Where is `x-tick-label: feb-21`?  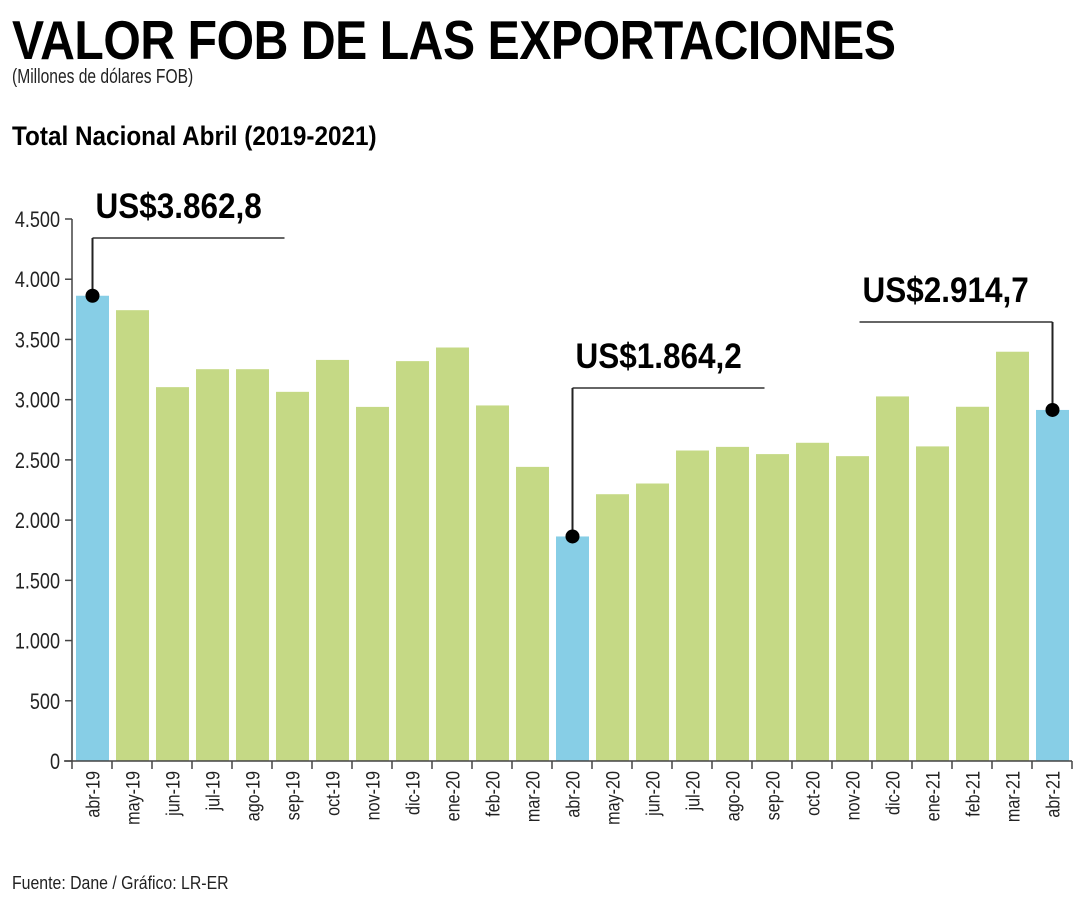 x-tick-label: feb-21 is located at coordinates (973, 794).